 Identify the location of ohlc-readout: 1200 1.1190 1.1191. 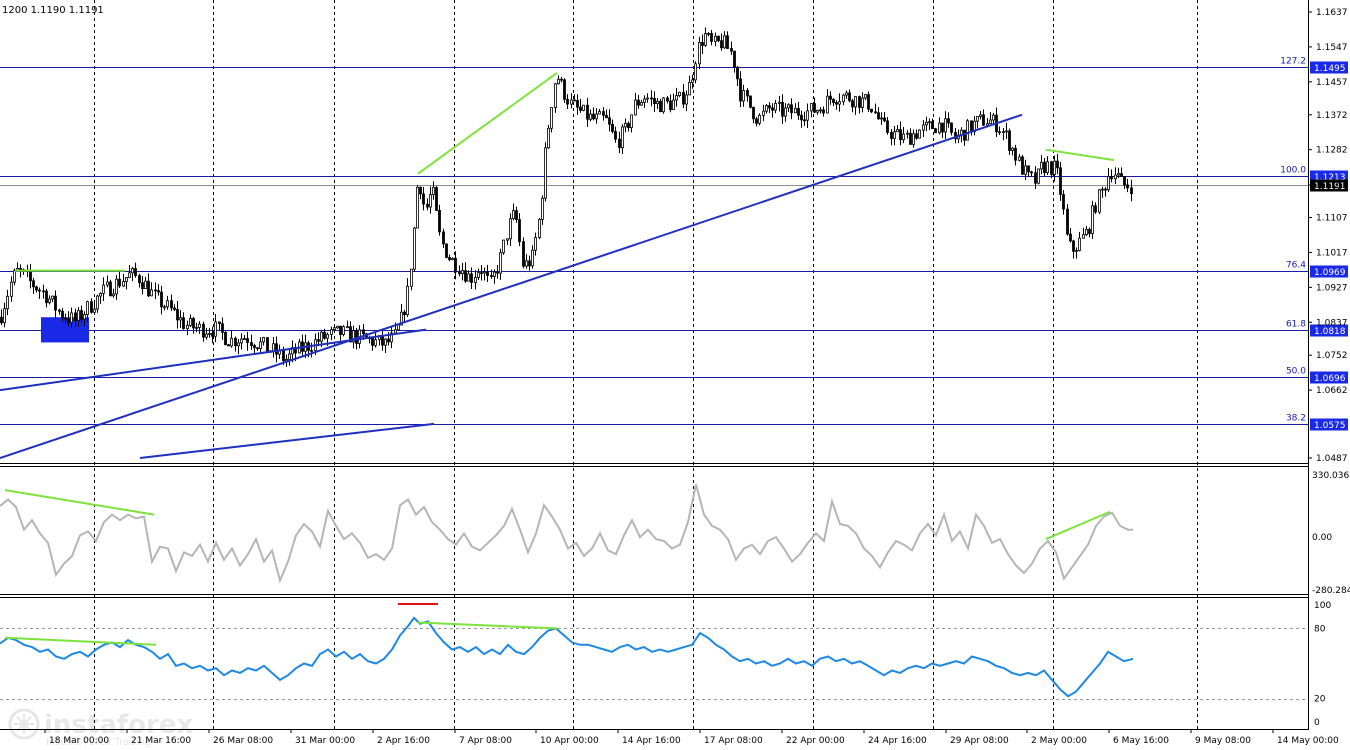
(53, 10).